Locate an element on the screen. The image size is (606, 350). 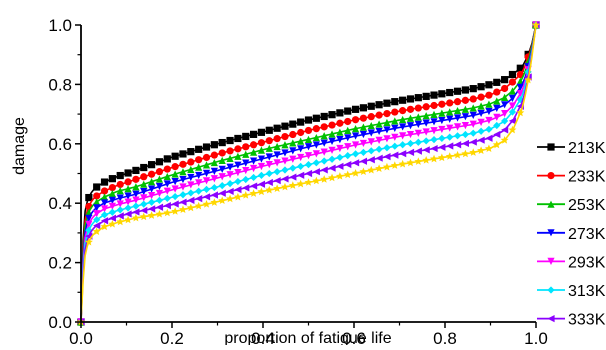
legend-item: 253K is located at coordinates (571, 205).